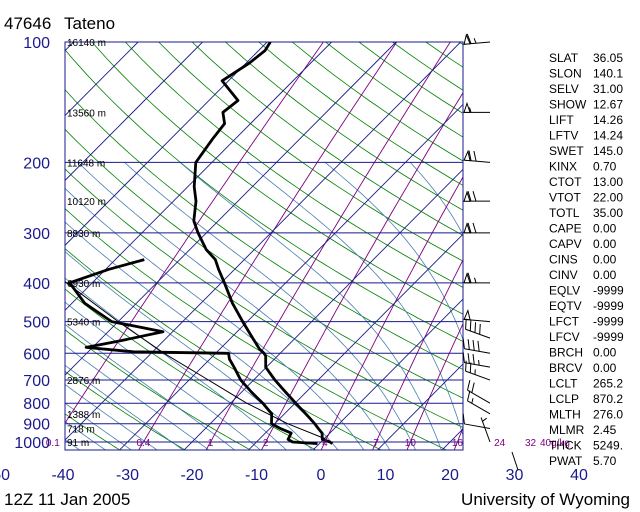  What do you see at coordinates (605, 229) in the screenshot?
I see `index-value: 0.00` at bounding box center [605, 229].